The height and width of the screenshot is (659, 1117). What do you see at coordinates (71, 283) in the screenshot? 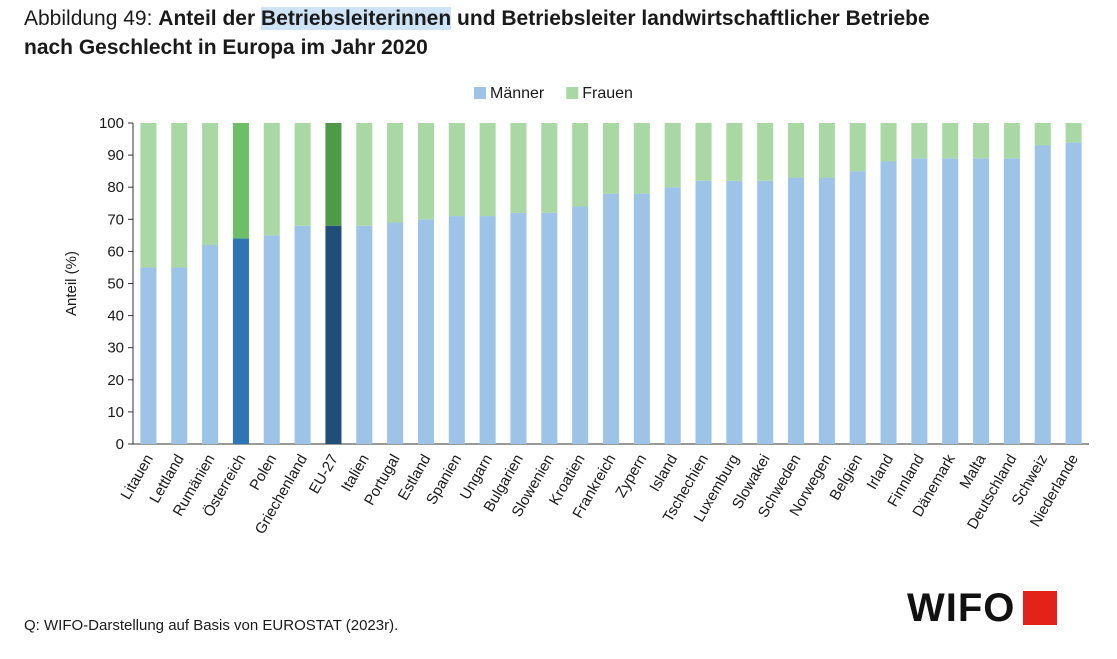
I see `y-axis-label: Anteil (%)` at bounding box center [71, 283].